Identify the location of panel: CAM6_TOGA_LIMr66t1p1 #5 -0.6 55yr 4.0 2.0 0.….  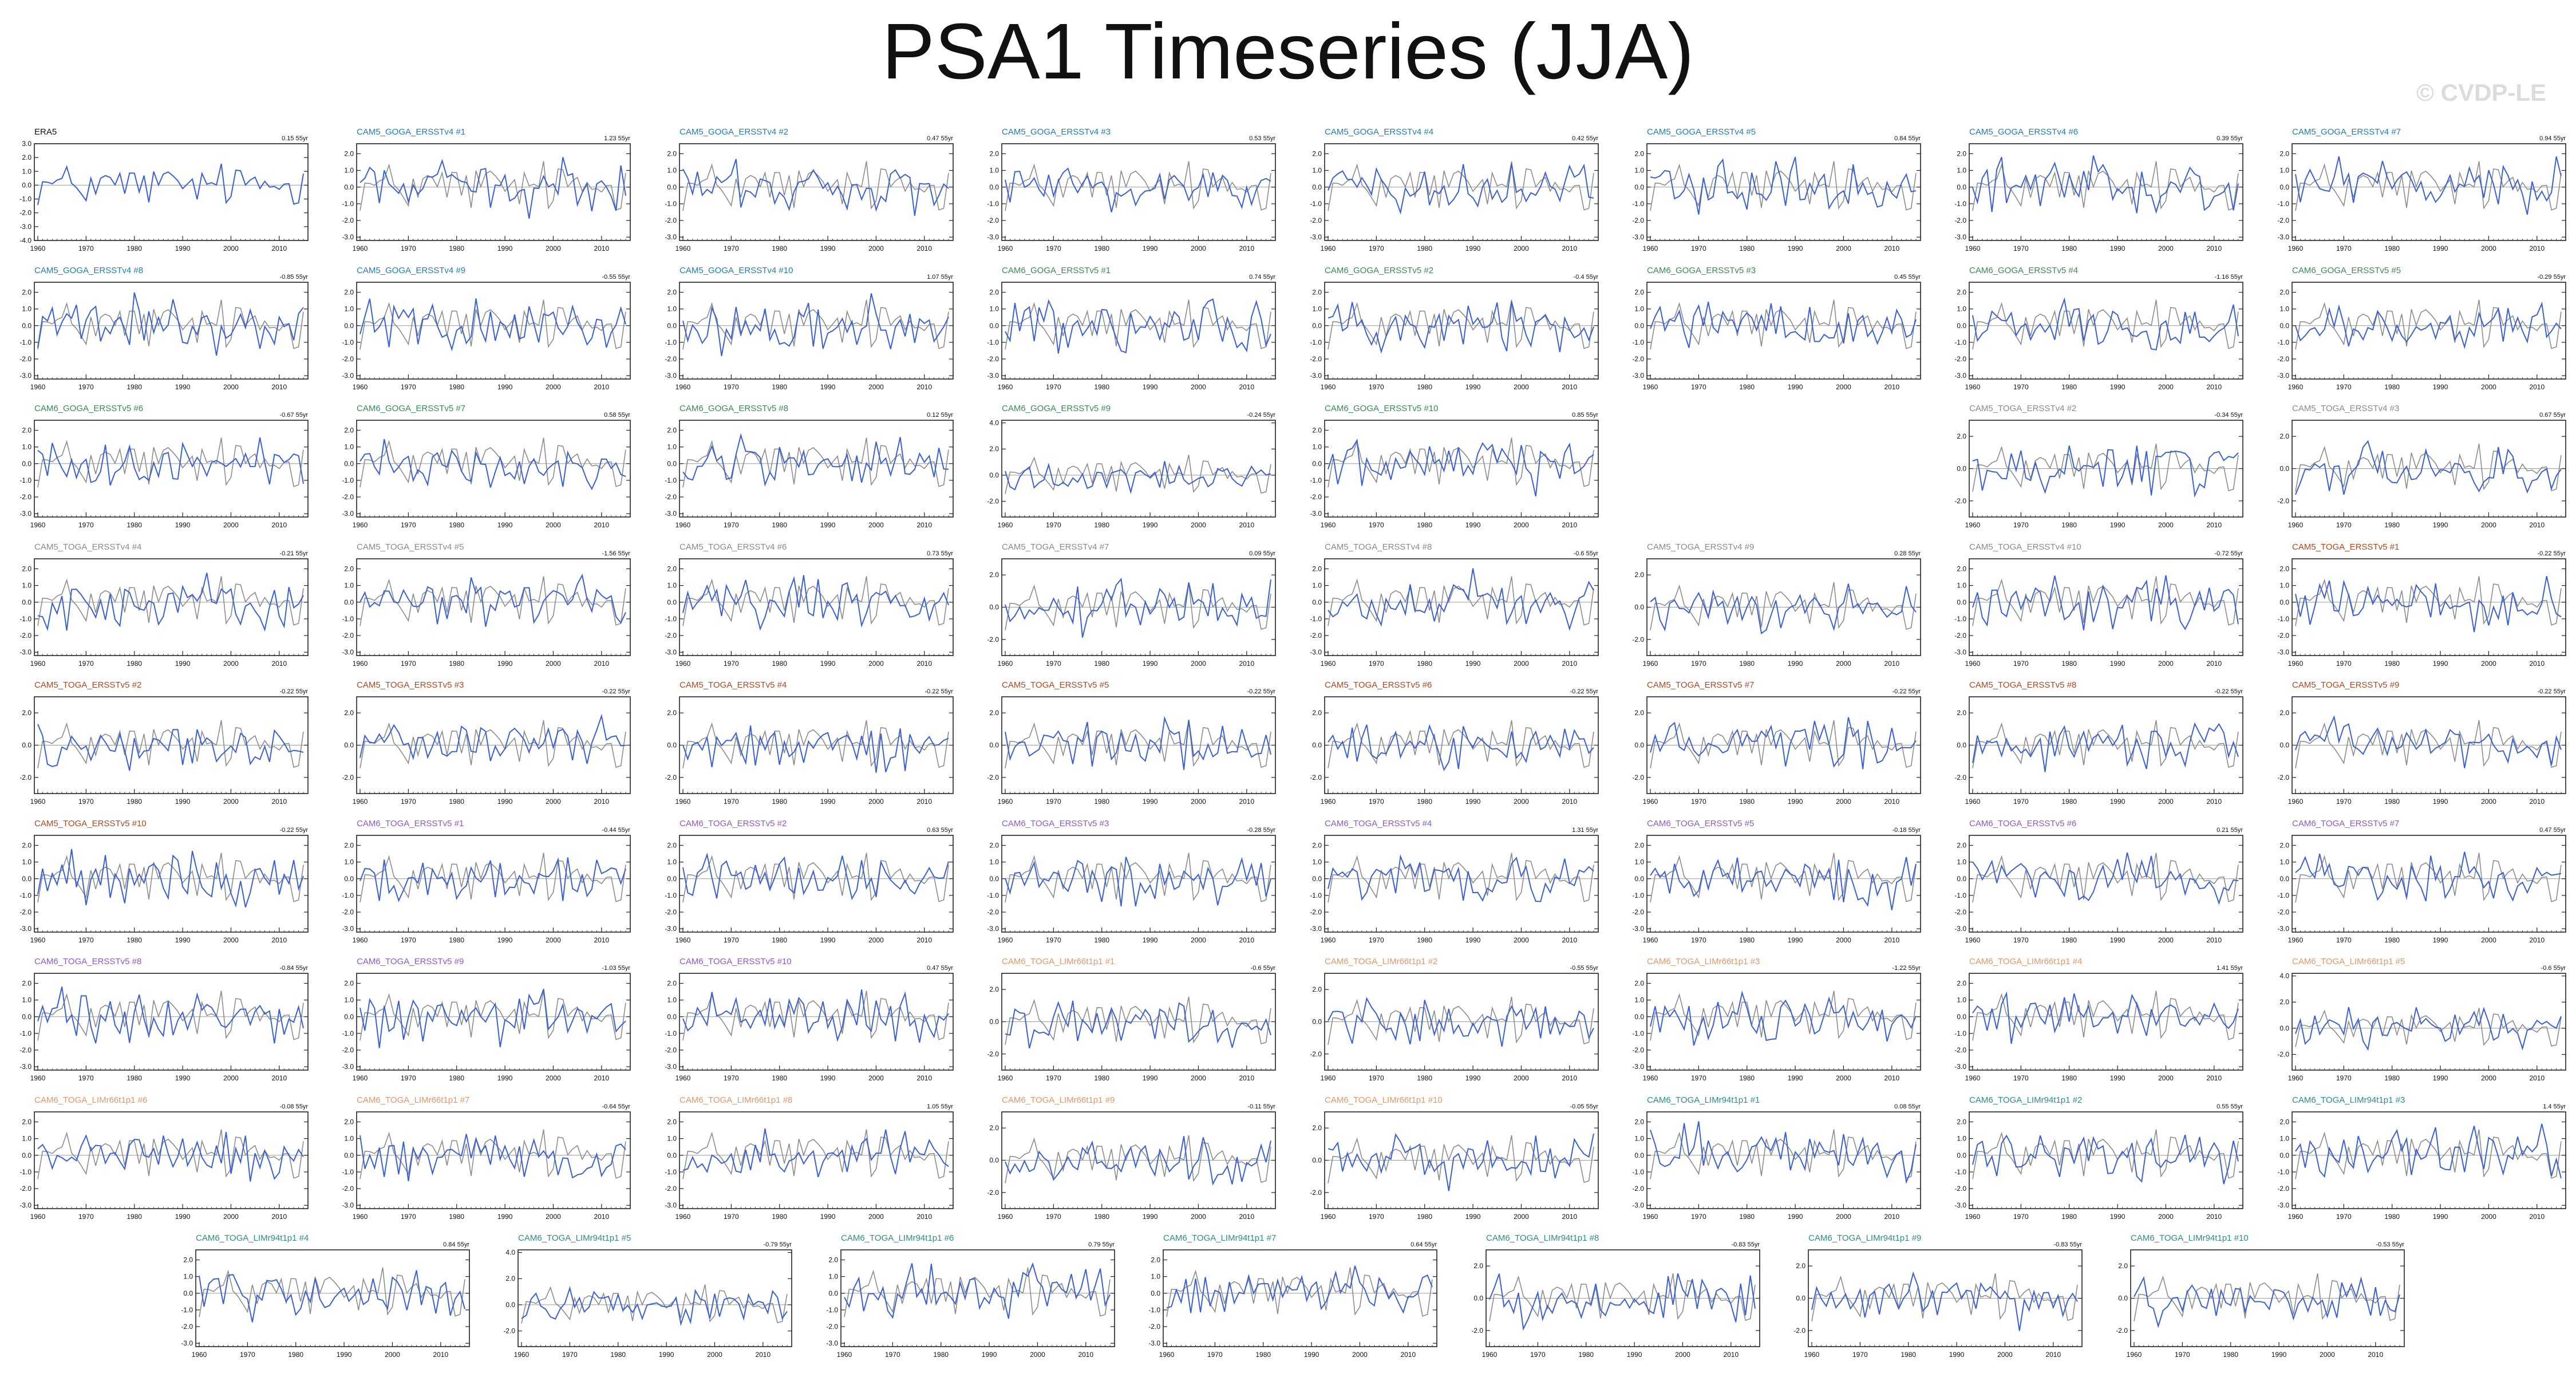
(2421, 1019).